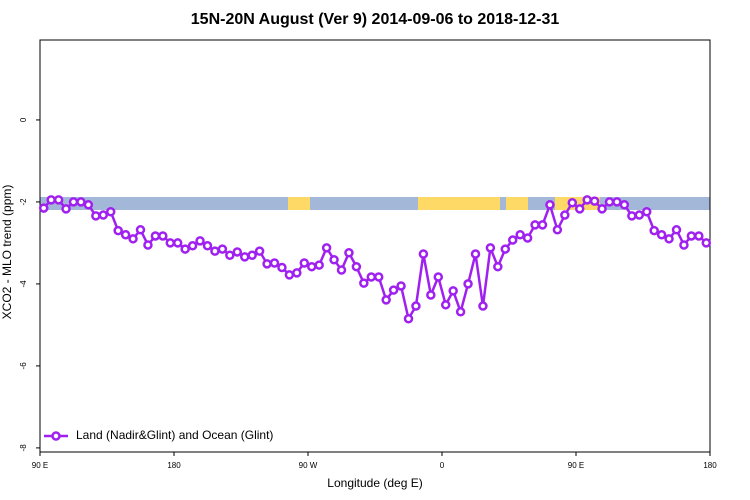 This screenshot has height=500, width=750. I want to click on y-tick-label: -4, so click(23, 284).